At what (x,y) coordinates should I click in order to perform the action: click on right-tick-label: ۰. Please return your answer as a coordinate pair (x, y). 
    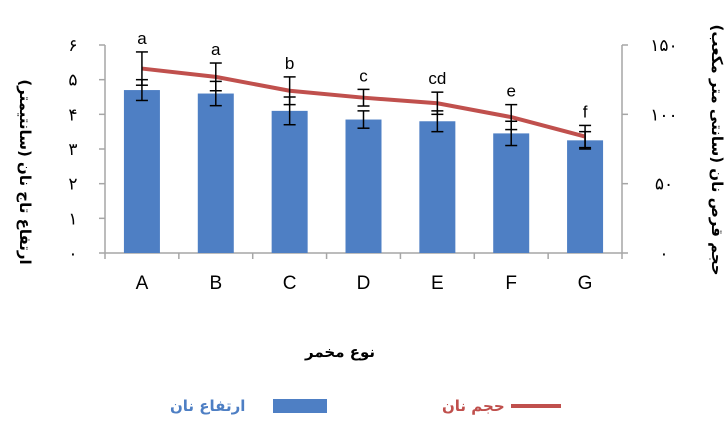
    Looking at the image, I should click on (663, 254).